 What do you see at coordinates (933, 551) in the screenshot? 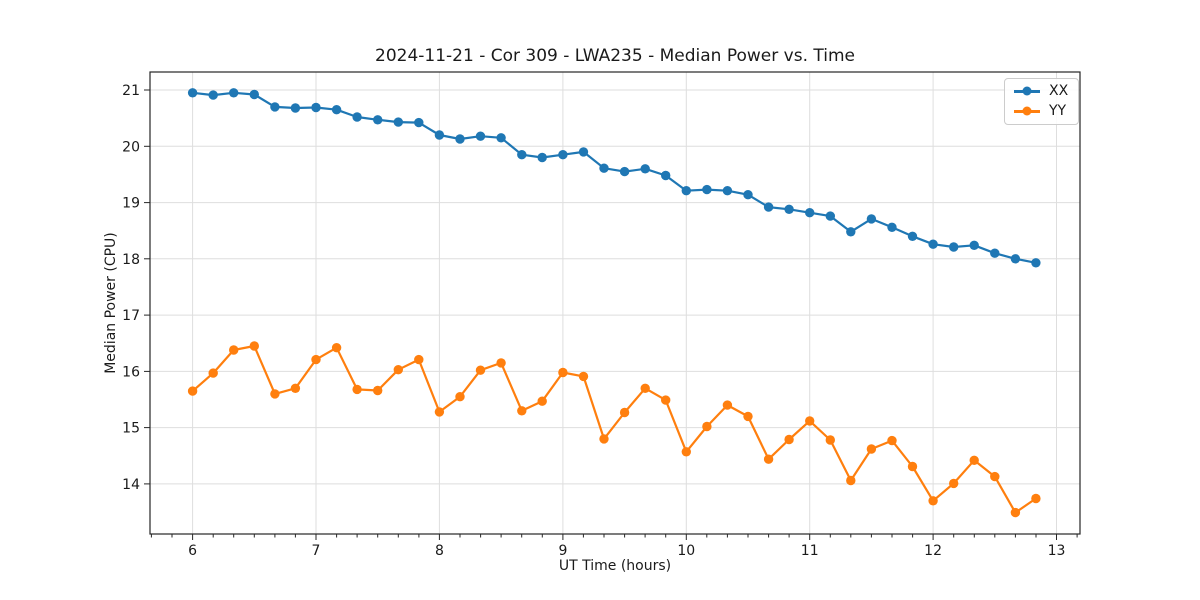
I see `svg-text: 12` at bounding box center [933, 551].